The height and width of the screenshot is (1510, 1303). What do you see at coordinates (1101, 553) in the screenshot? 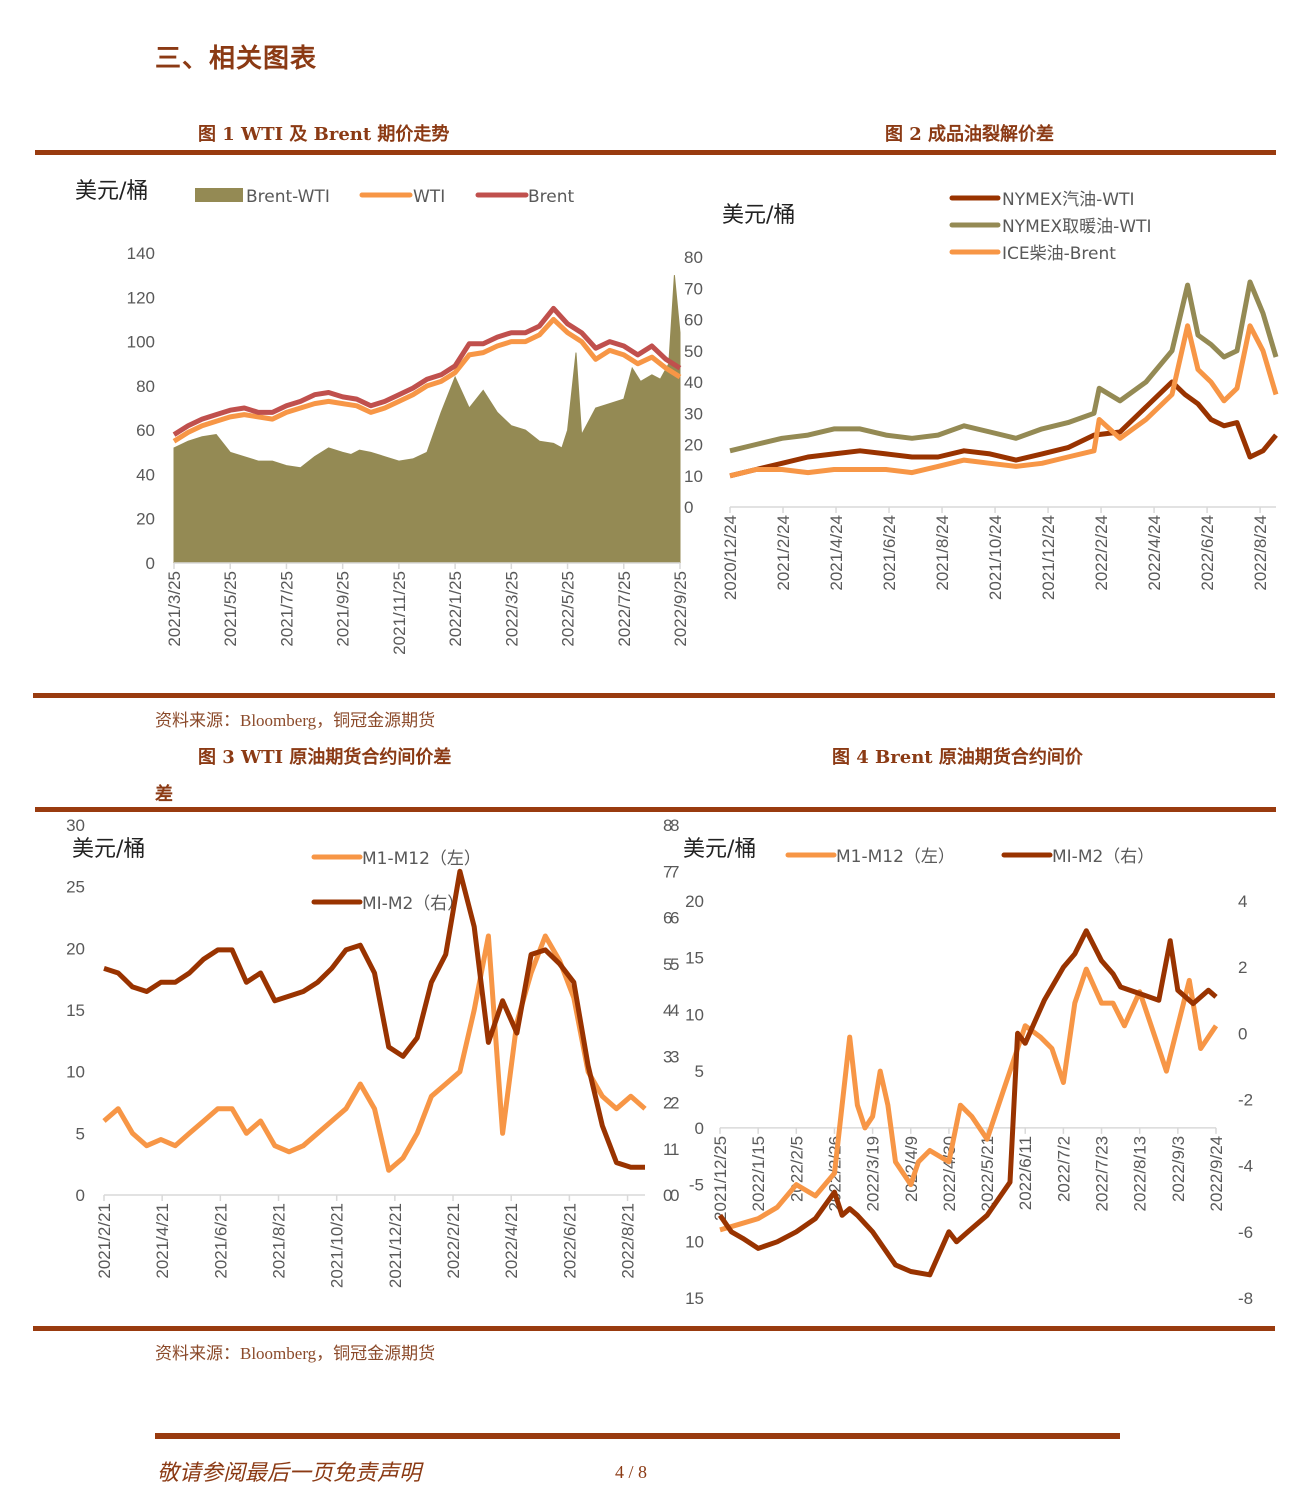
I see `x-tick-label: 2022/2/24` at bounding box center [1101, 553].